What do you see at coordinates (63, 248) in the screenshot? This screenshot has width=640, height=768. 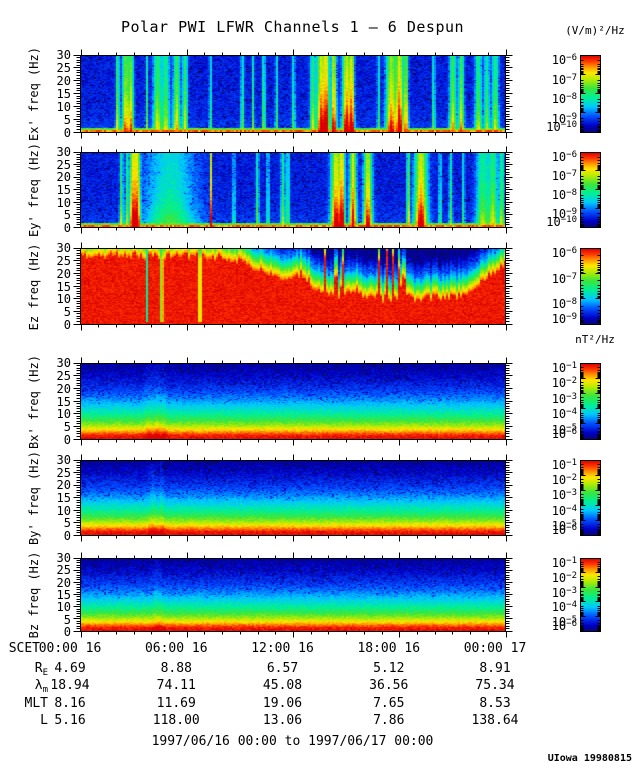 I see `ytick-label-ez-30: 30` at bounding box center [63, 248].